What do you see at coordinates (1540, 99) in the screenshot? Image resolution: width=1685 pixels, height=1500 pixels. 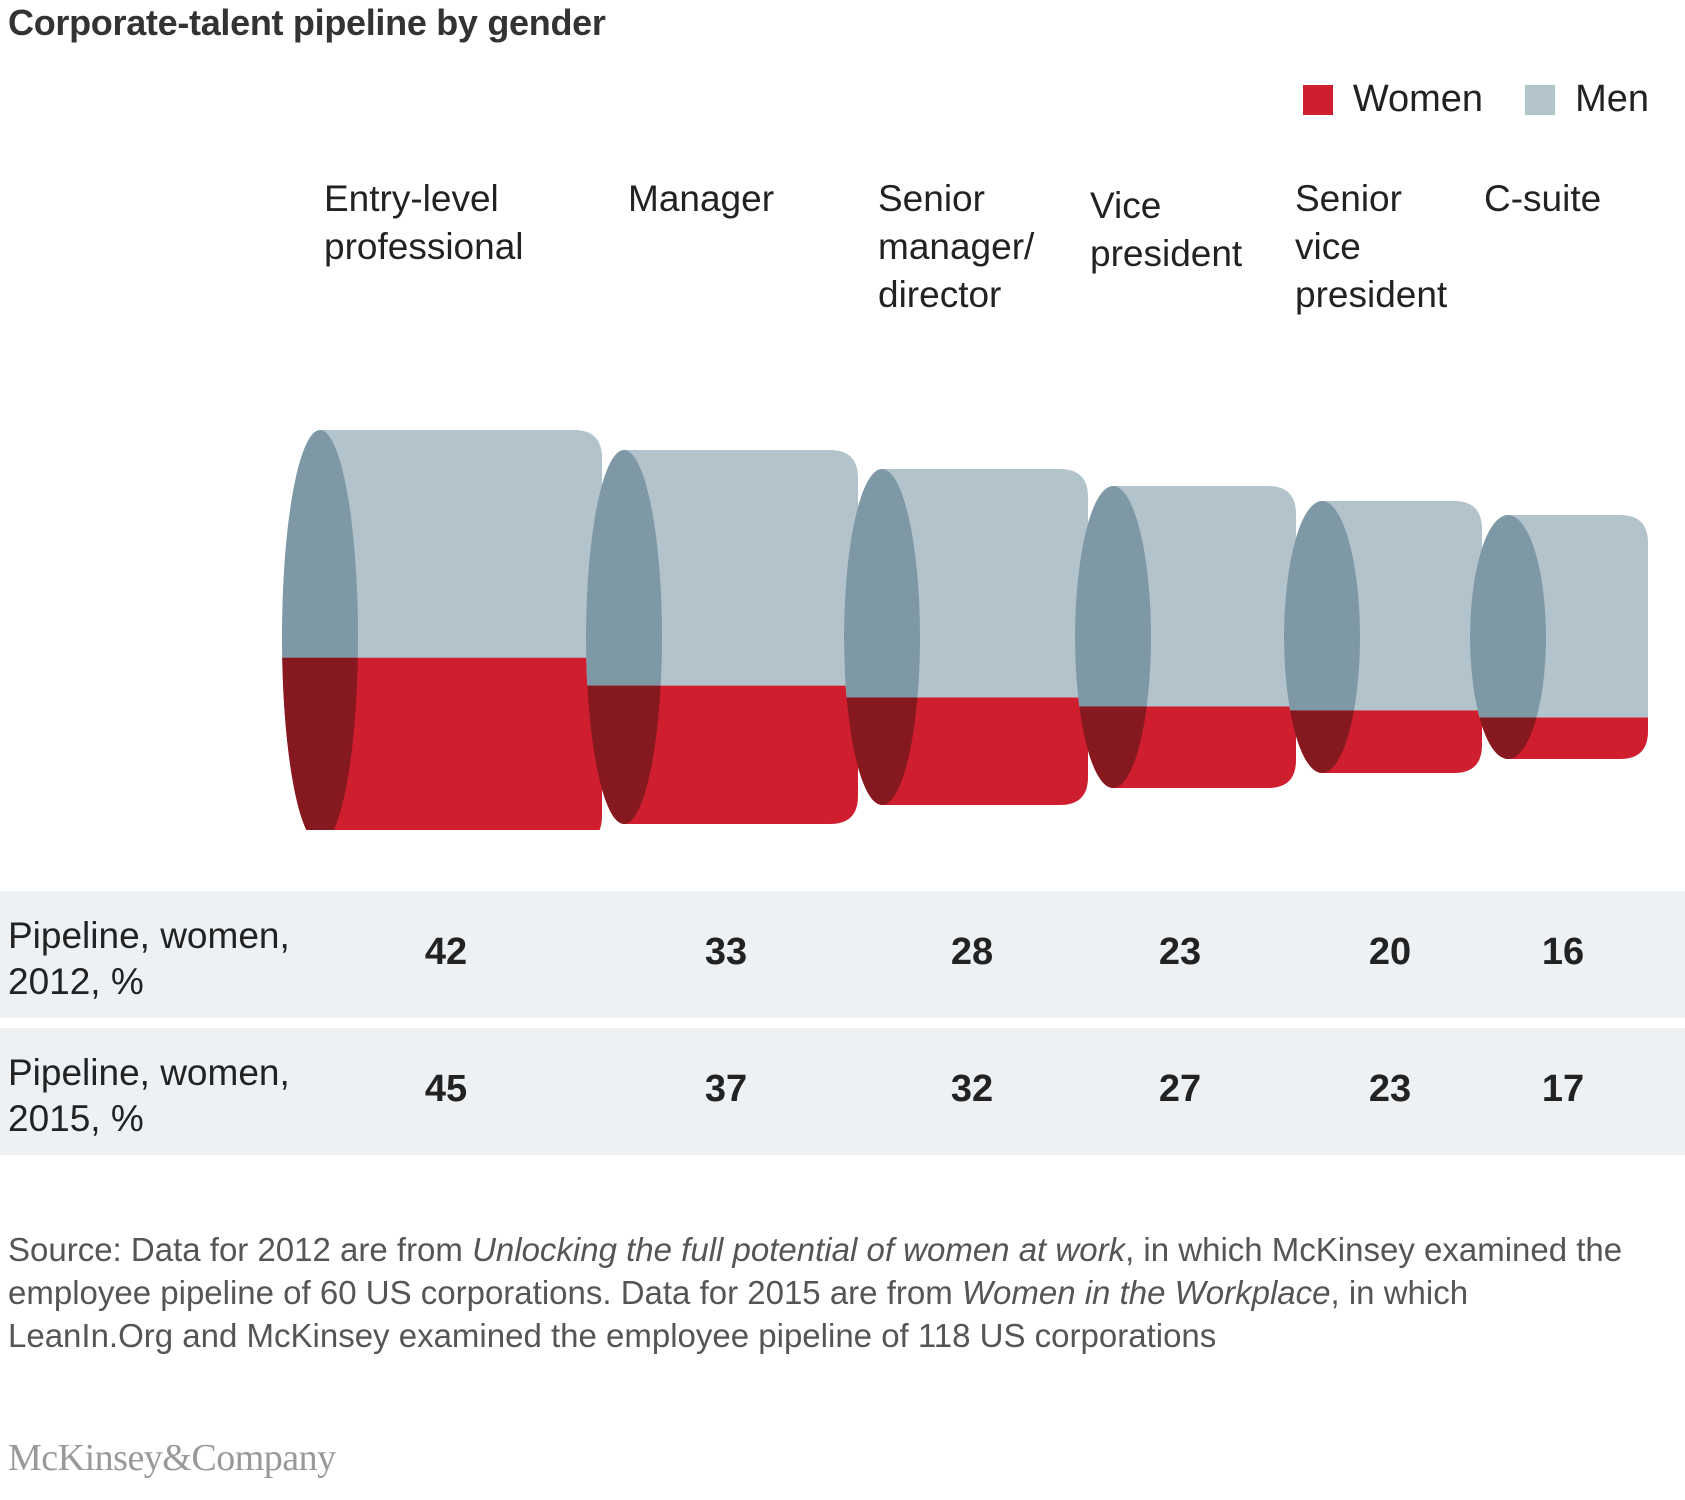 I see `legend-swatch-men` at bounding box center [1540, 99].